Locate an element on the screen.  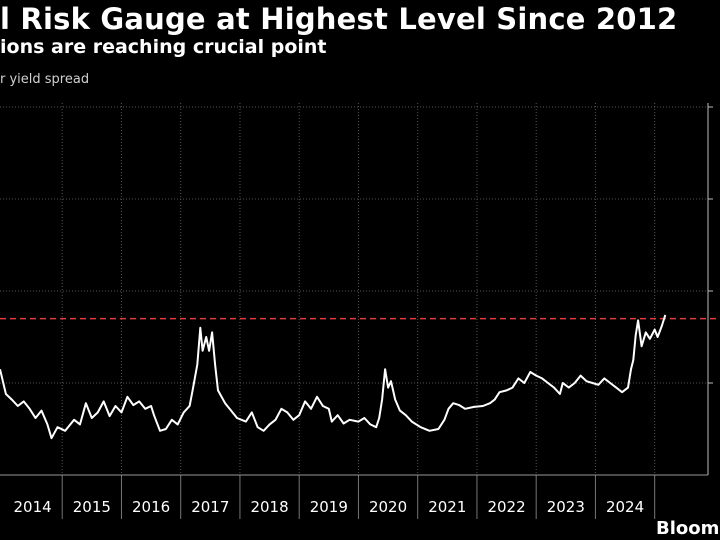
x-tick-label: 2017 is located at coordinates (210, 507).